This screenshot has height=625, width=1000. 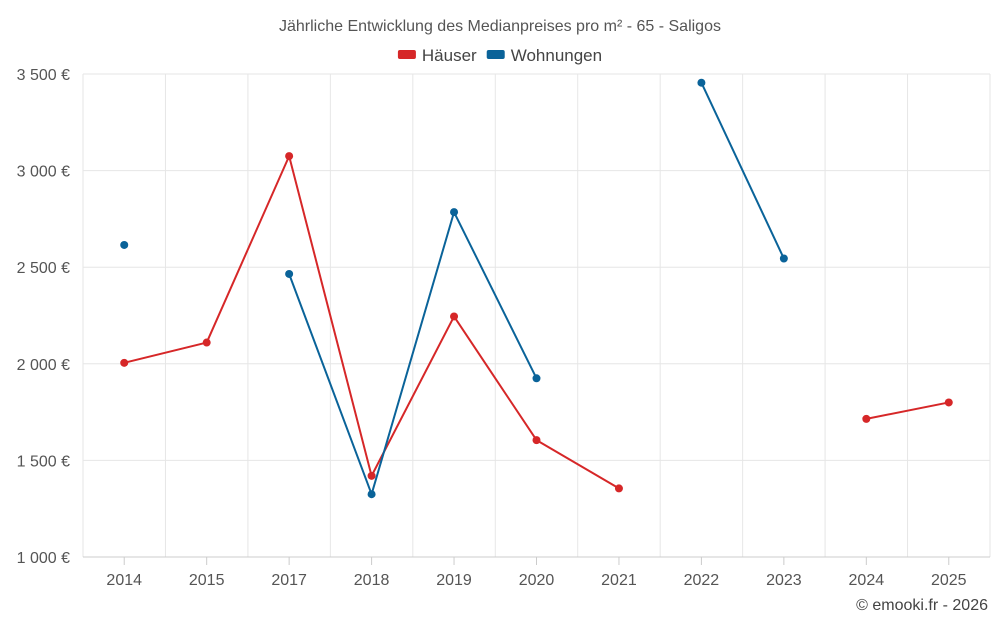 What do you see at coordinates (907, 410) in the screenshot?
I see `series-line-haeuser` at bounding box center [907, 410].